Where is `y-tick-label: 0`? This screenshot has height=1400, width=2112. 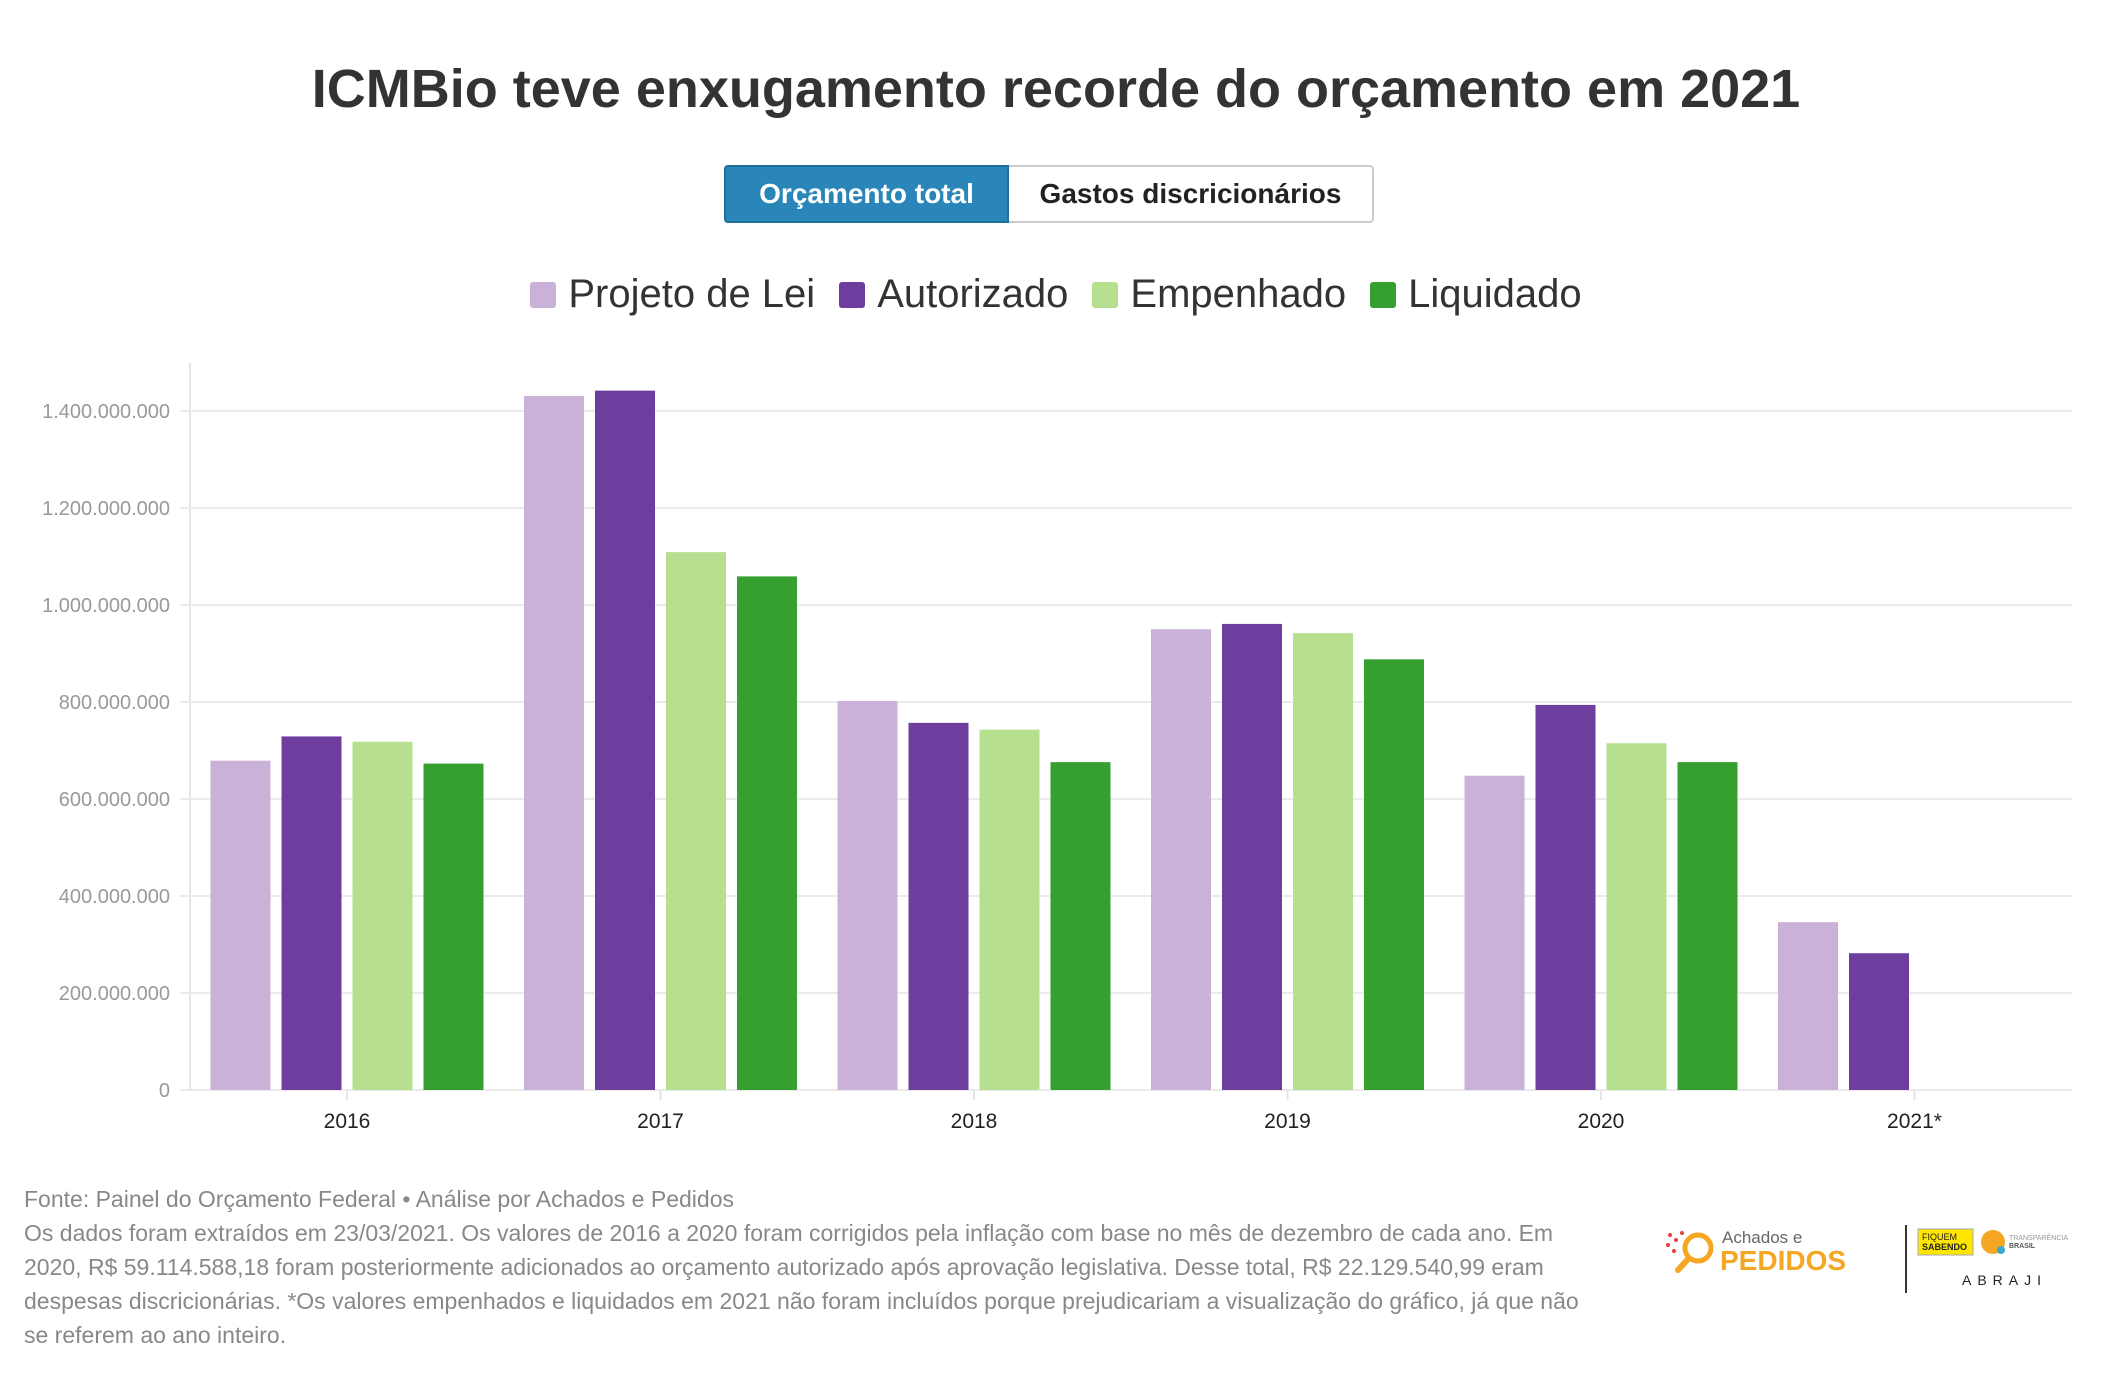
y-tick-label: 0 is located at coordinates (164, 1091).